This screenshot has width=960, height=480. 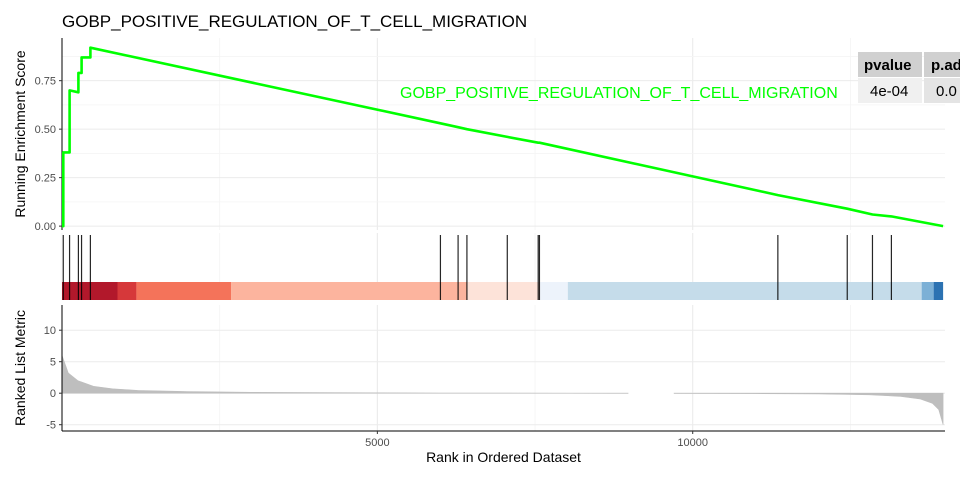 I want to click on stats-table: pvalue p.adjust 4e-04 0.0, so click(x=909, y=77).